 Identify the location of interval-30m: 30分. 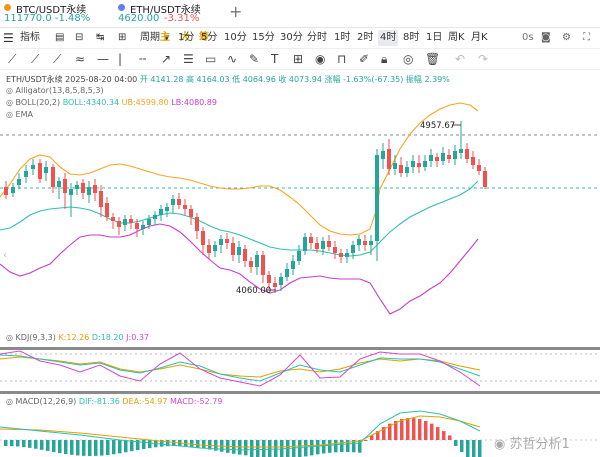
(291, 37).